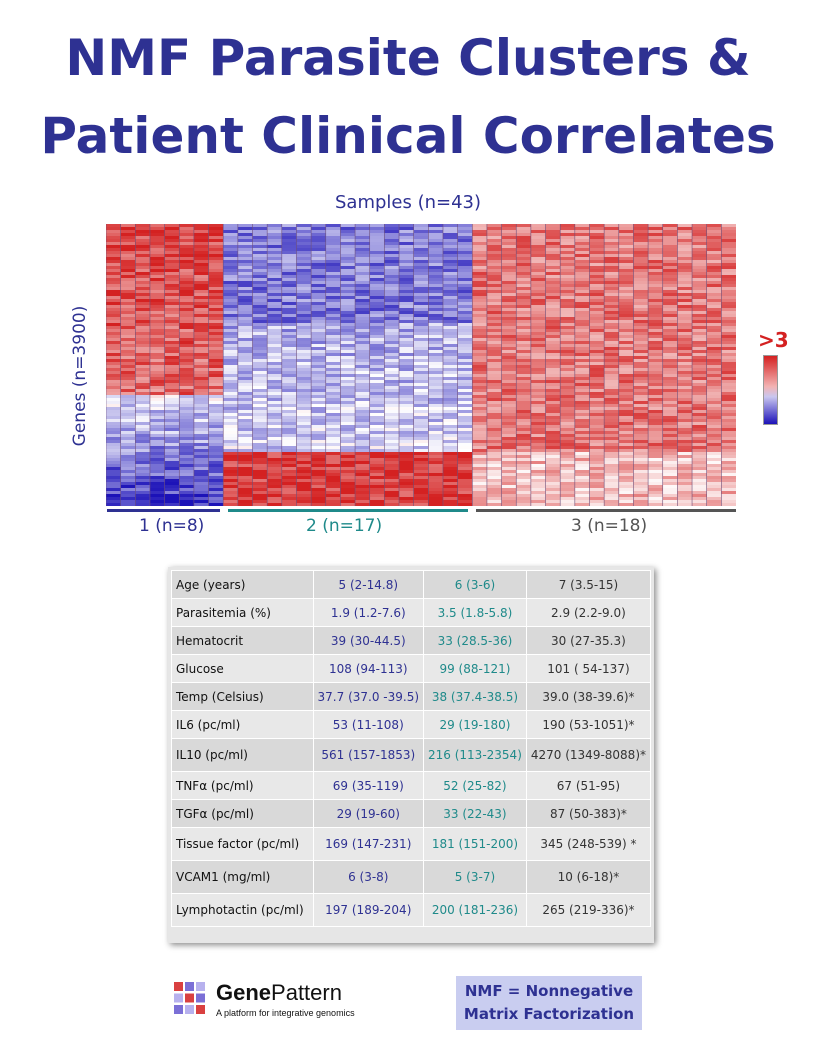 This screenshot has height=1056, width=816. Describe the element at coordinates (475, 877) in the screenshot. I see `table-cell: 5 (3-7)` at that location.